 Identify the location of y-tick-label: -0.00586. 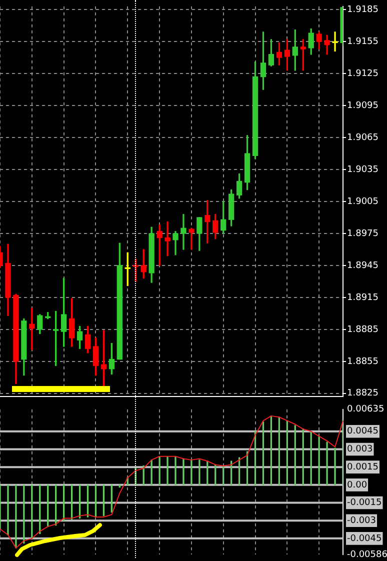
(367, 555).